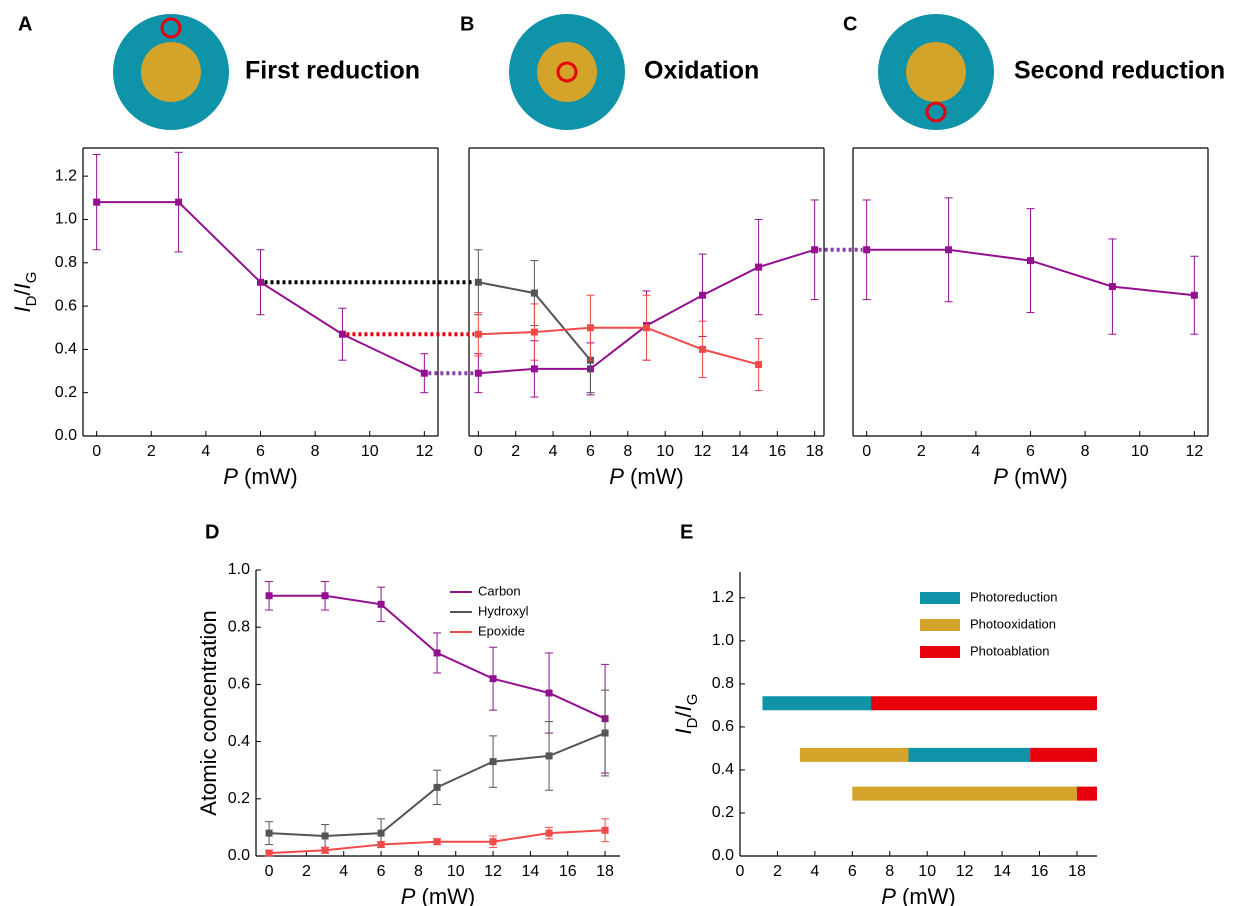  Describe the element at coordinates (723, 726) in the screenshot. I see `y-tick-label: 0.6` at that location.